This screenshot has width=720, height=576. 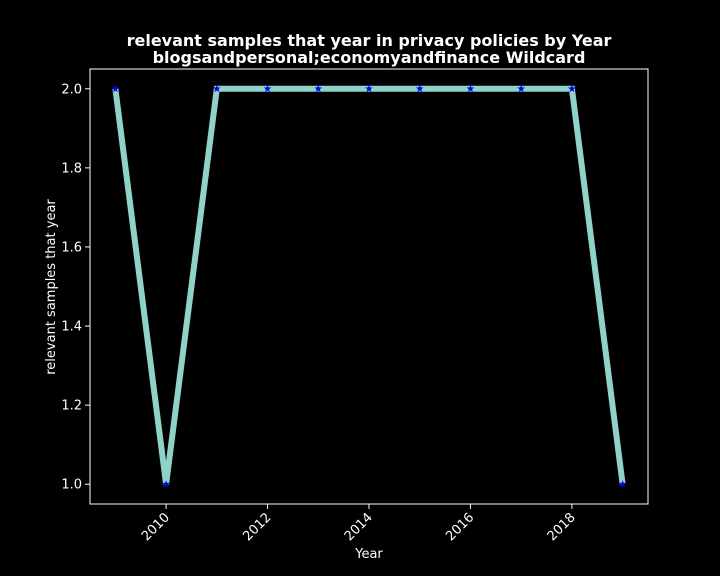 What do you see at coordinates (75, 287) in the screenshot?
I see `y-axis: 1.0 1.2 1.4 1.6 1.8 2.0` at bounding box center [75, 287].